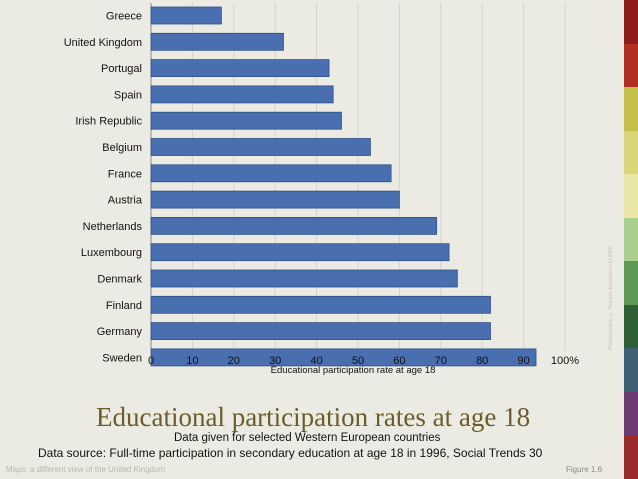 The image size is (638, 479). What do you see at coordinates (120, 332) in the screenshot?
I see `category-label: Germany` at bounding box center [120, 332].